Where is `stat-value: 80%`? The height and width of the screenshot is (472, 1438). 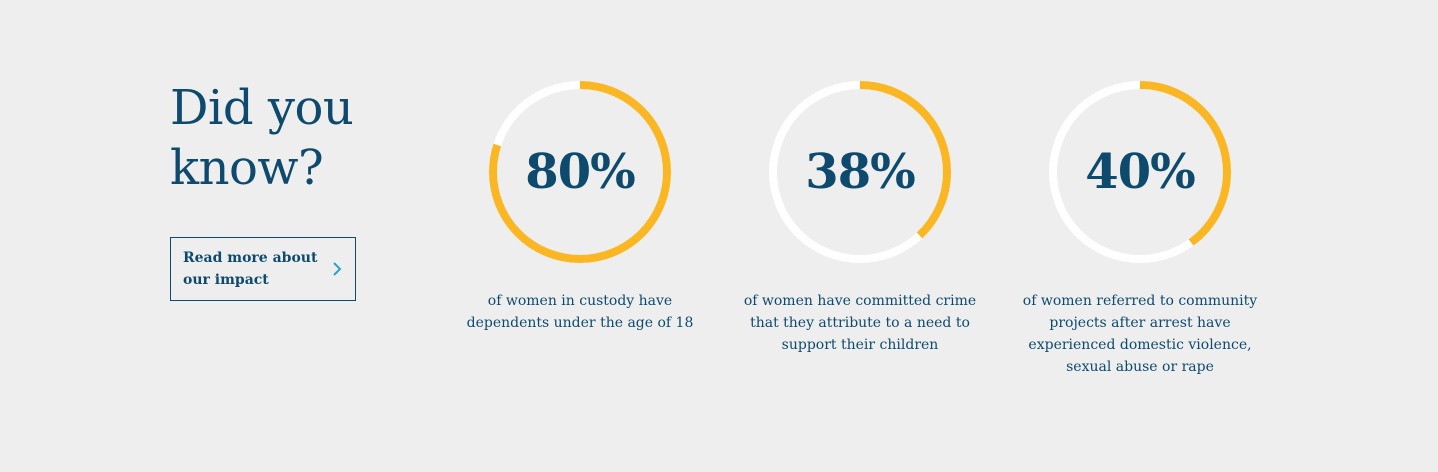 stat-value: 80% is located at coordinates (580, 172).